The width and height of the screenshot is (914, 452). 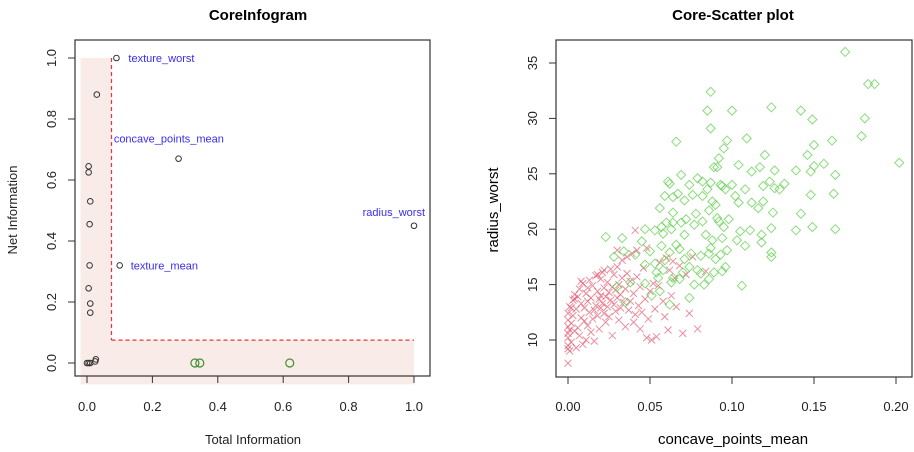 What do you see at coordinates (152, 406) in the screenshot?
I see `x-tick-label: 0.2` at bounding box center [152, 406].